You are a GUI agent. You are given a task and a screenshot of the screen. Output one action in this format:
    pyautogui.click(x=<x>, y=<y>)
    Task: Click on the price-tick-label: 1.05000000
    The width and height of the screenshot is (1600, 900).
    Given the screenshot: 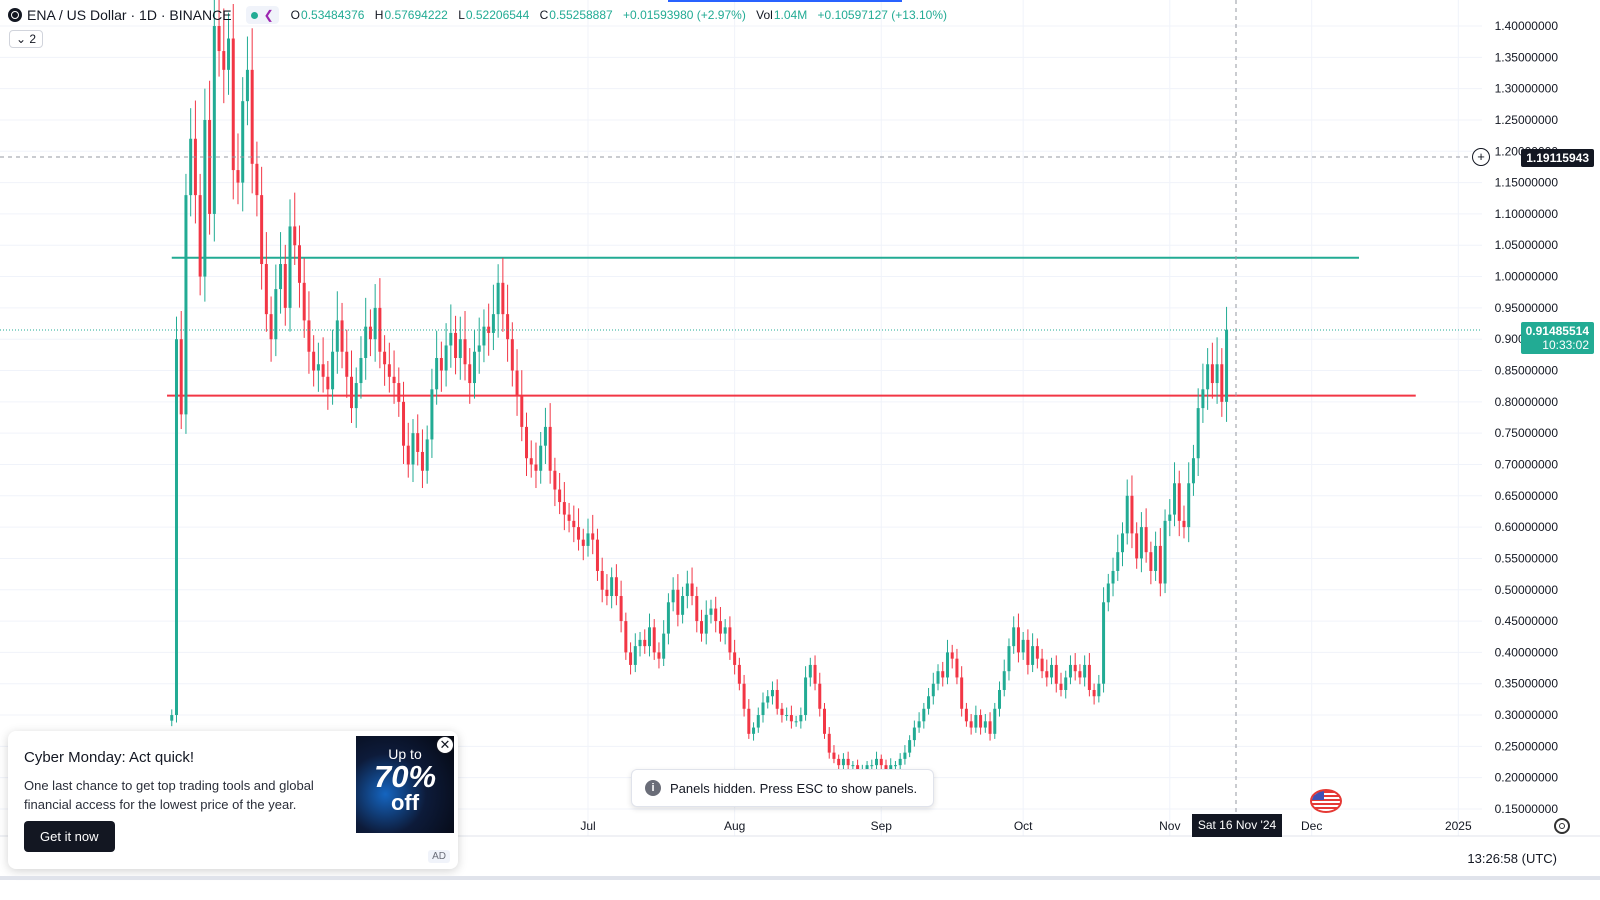 What is the action you would take?
    pyautogui.click(x=1527, y=245)
    